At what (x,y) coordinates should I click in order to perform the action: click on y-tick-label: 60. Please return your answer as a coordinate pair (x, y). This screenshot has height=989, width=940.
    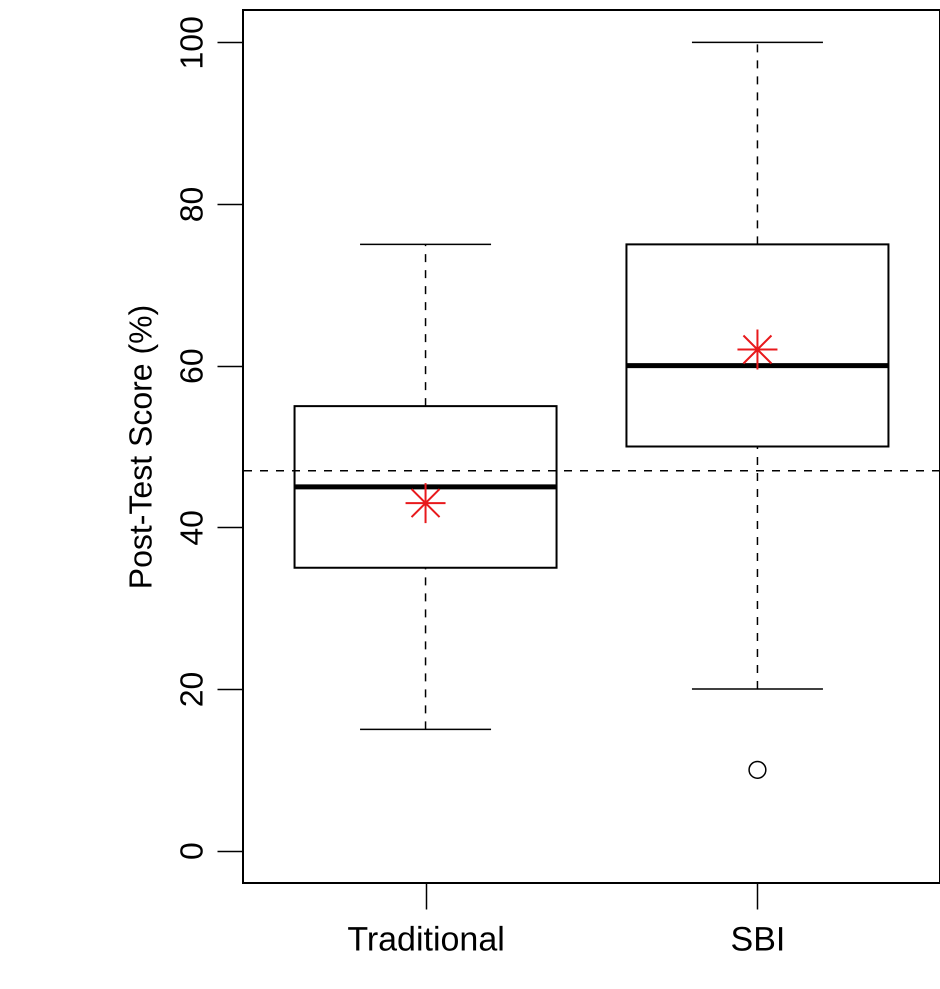
    Looking at the image, I should click on (192, 366).